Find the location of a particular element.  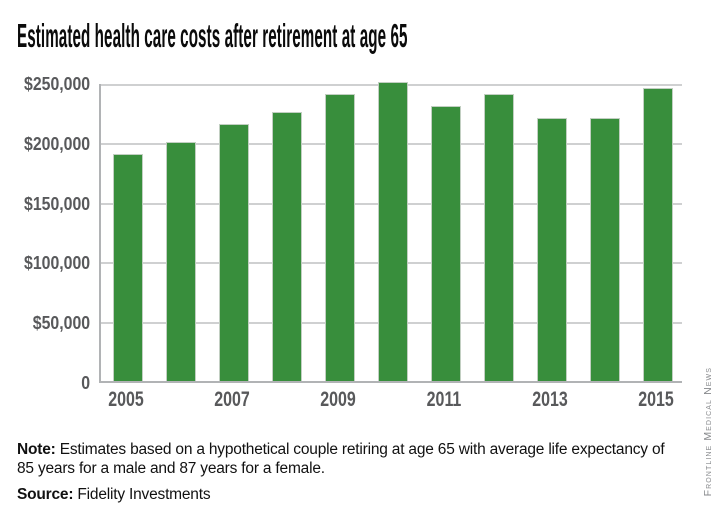

bar-2013 is located at coordinates (551, 249).